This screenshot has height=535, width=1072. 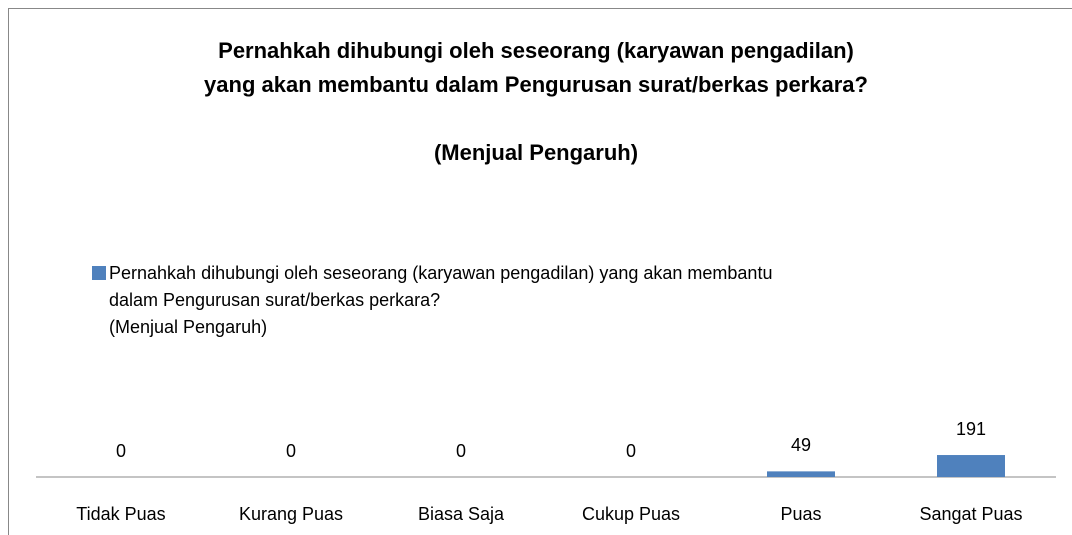 I want to click on x-tick-label: Puas, so click(x=800, y=514).